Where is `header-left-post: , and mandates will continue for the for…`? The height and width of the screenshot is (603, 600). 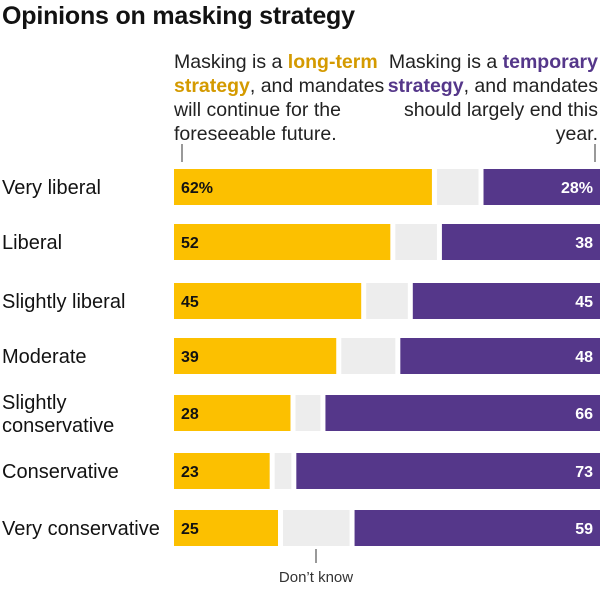
header-left-post: , and mandates will continue for the for… is located at coordinates (279, 110).